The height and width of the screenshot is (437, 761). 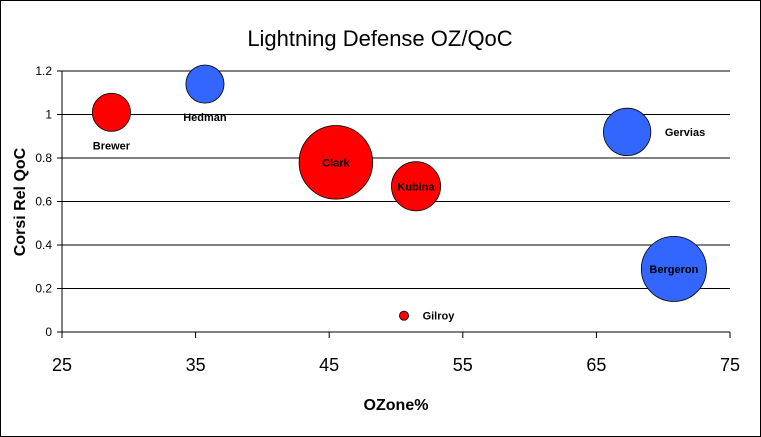 I want to click on x-tick-label-2: 45, so click(x=329, y=365).